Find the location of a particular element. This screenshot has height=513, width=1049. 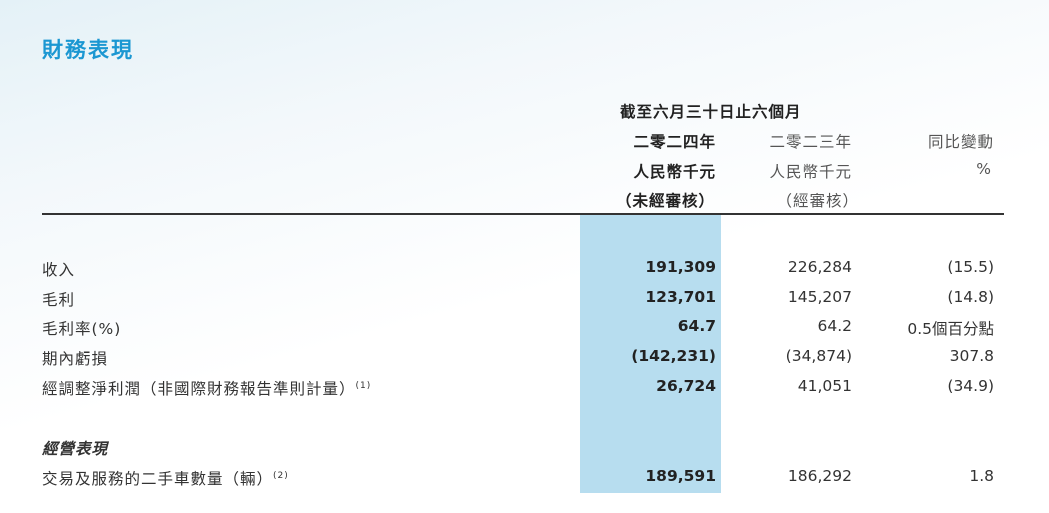

value-change: (14.8) is located at coordinates (970, 297).